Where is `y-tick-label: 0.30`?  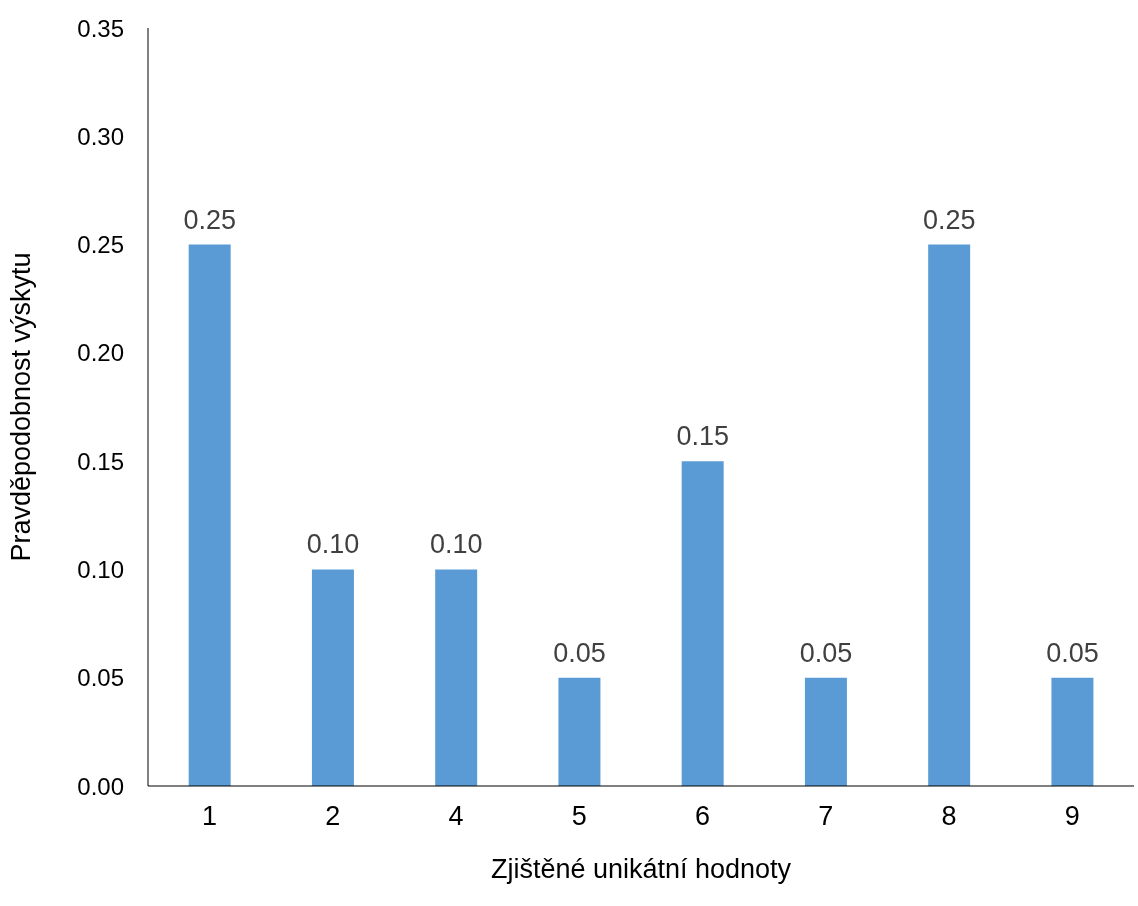
y-tick-label: 0.30 is located at coordinates (100, 136).